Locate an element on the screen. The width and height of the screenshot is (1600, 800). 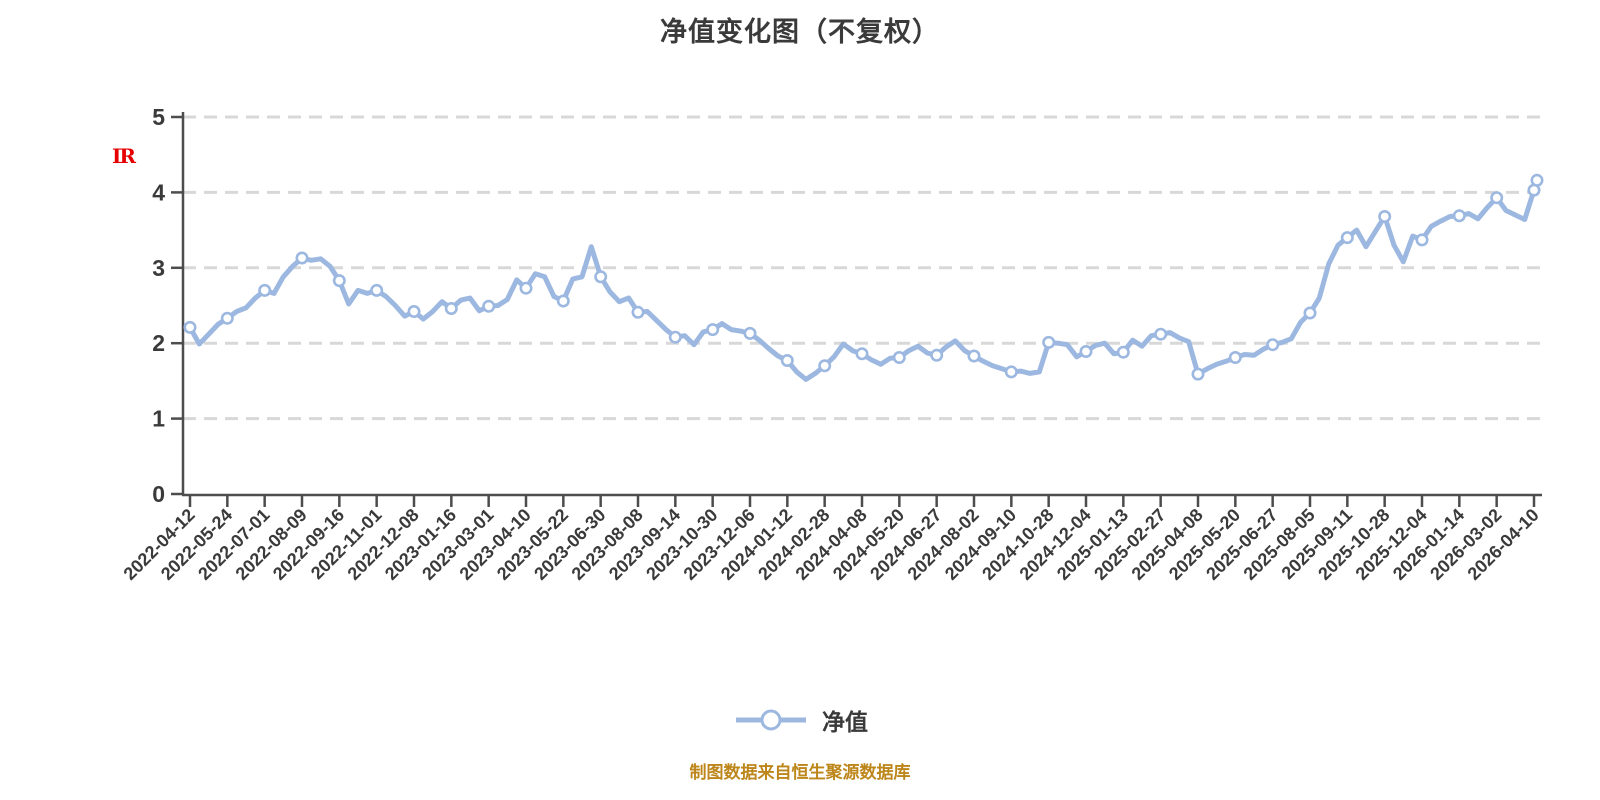
legend-series-label: 净值 is located at coordinates (845, 722).